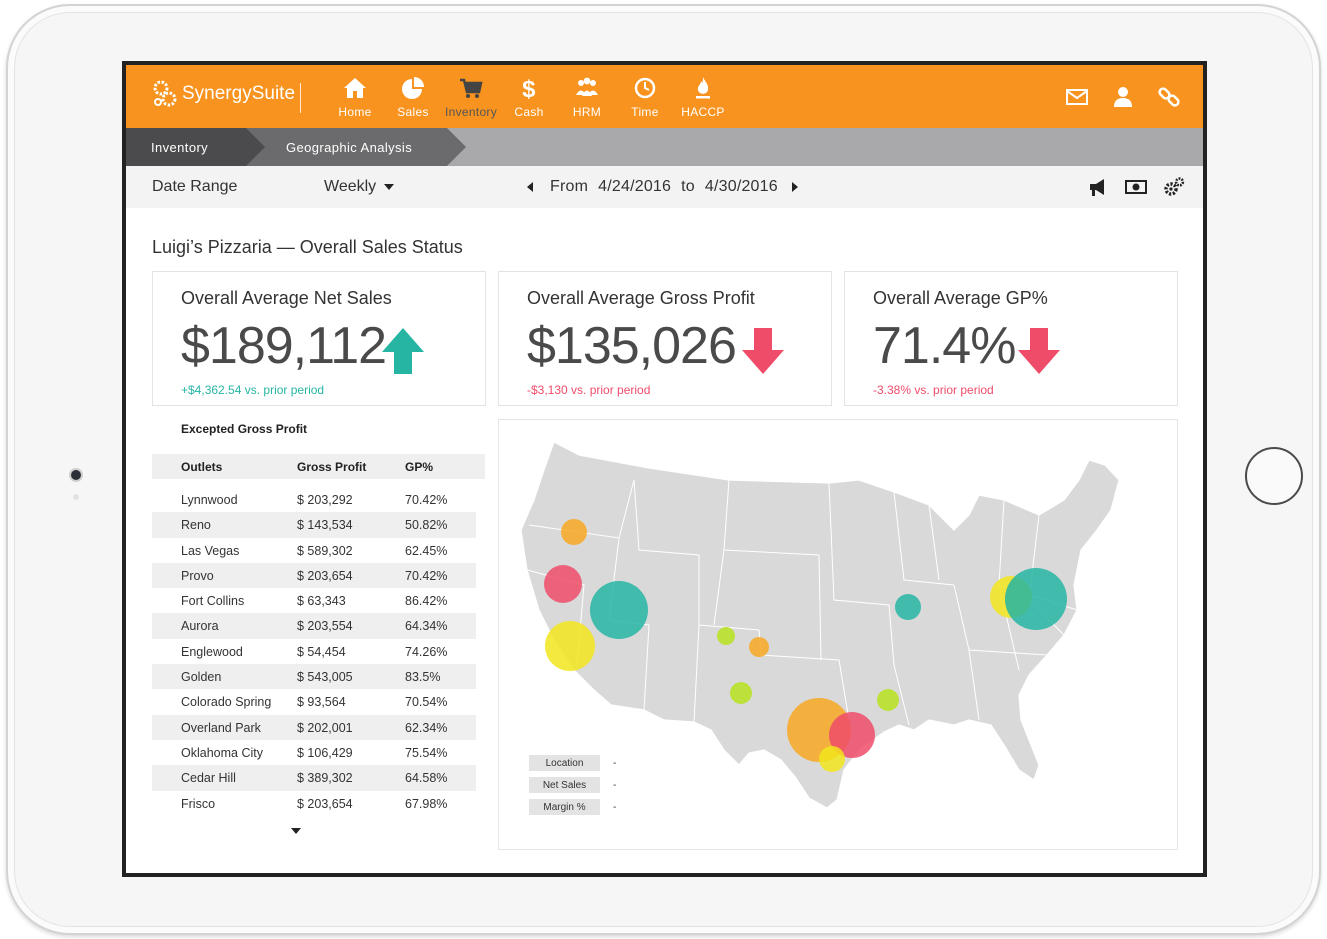 This screenshot has width=1327, height=939. Describe the element at coordinates (419, 467) in the screenshot. I see `column-header-gp: GP%` at that location.